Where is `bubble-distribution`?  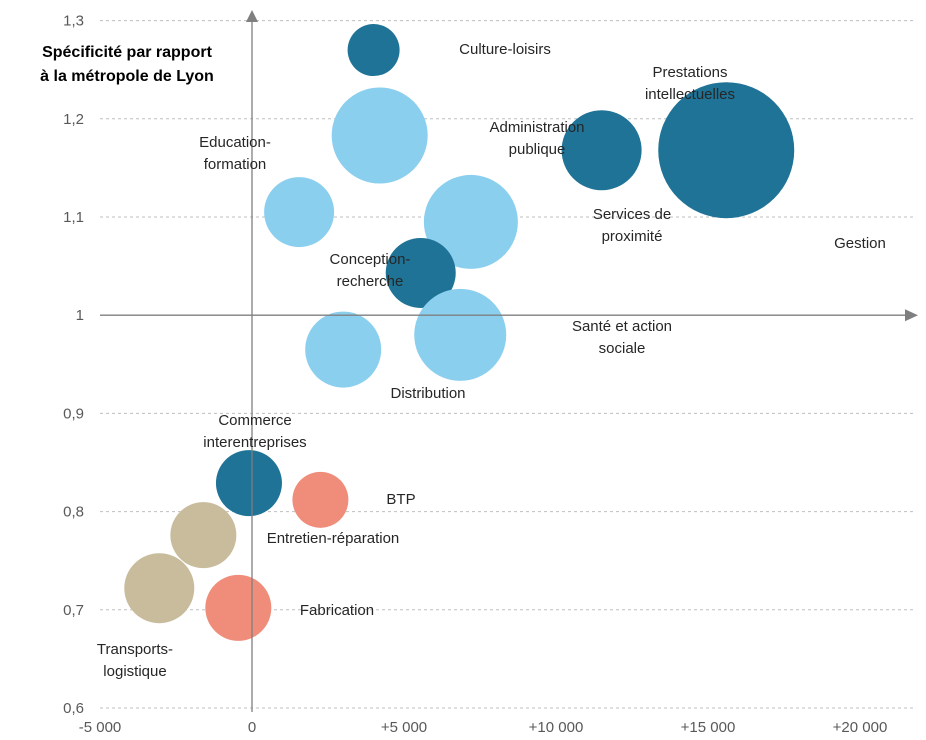
bubble-distribution is located at coordinates (343, 349).